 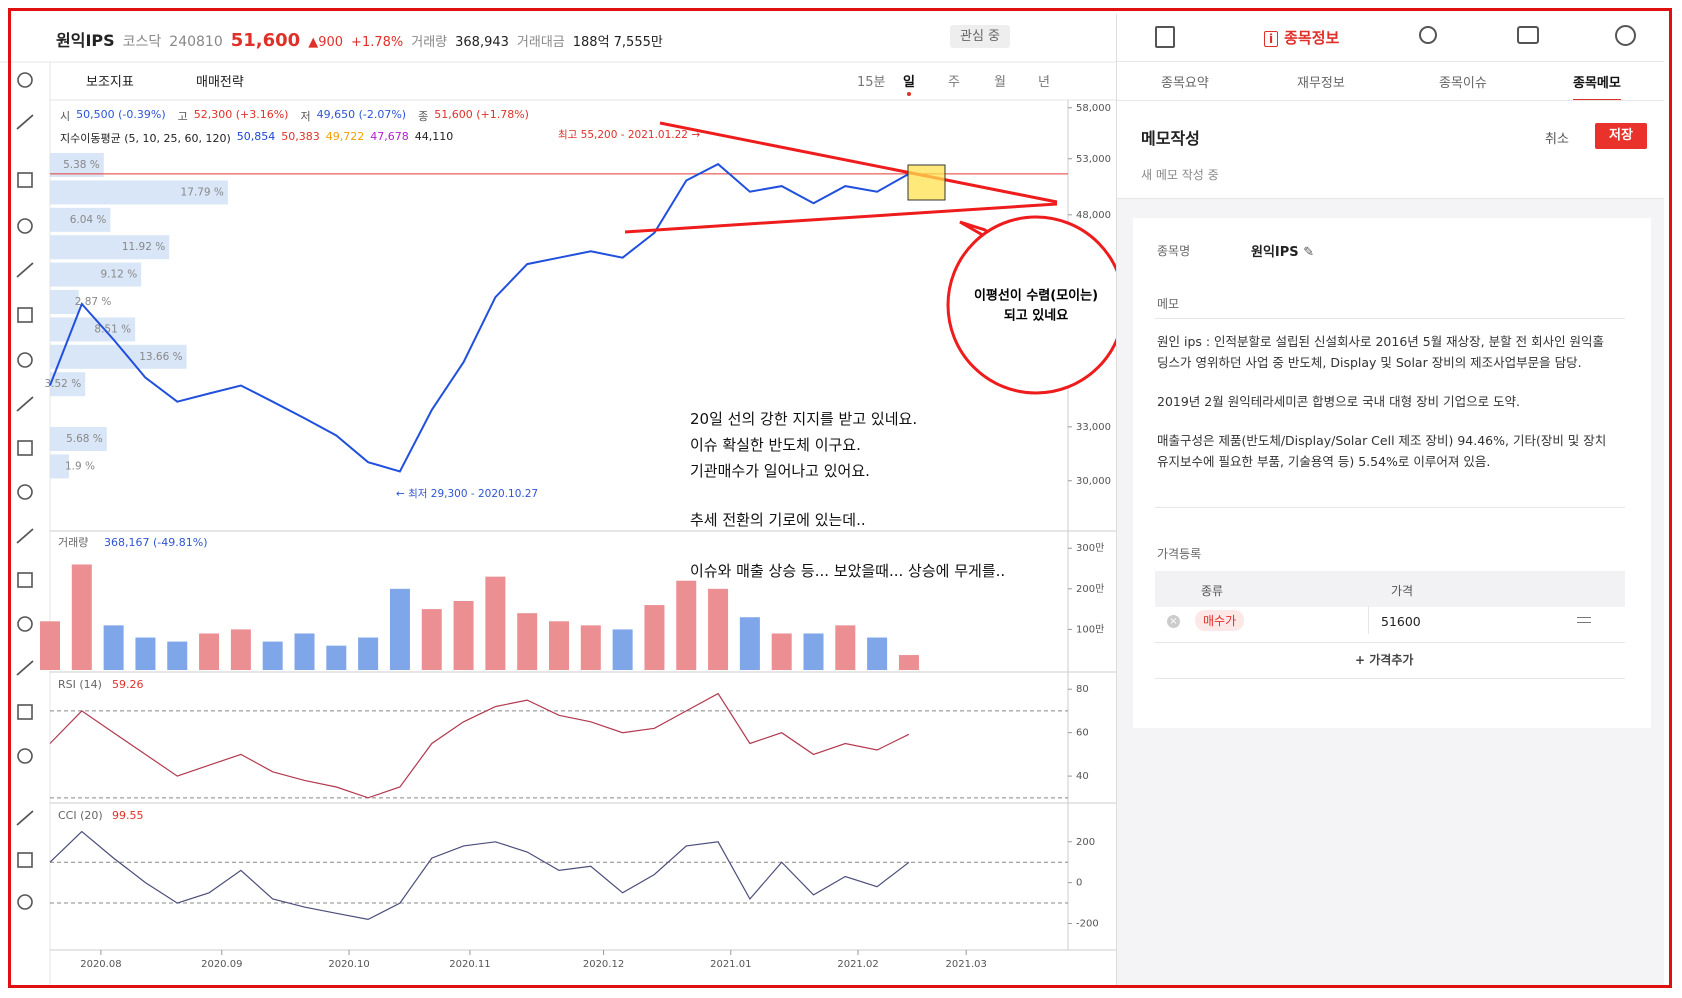 I want to click on save-button: 저장, so click(x=1621, y=136).